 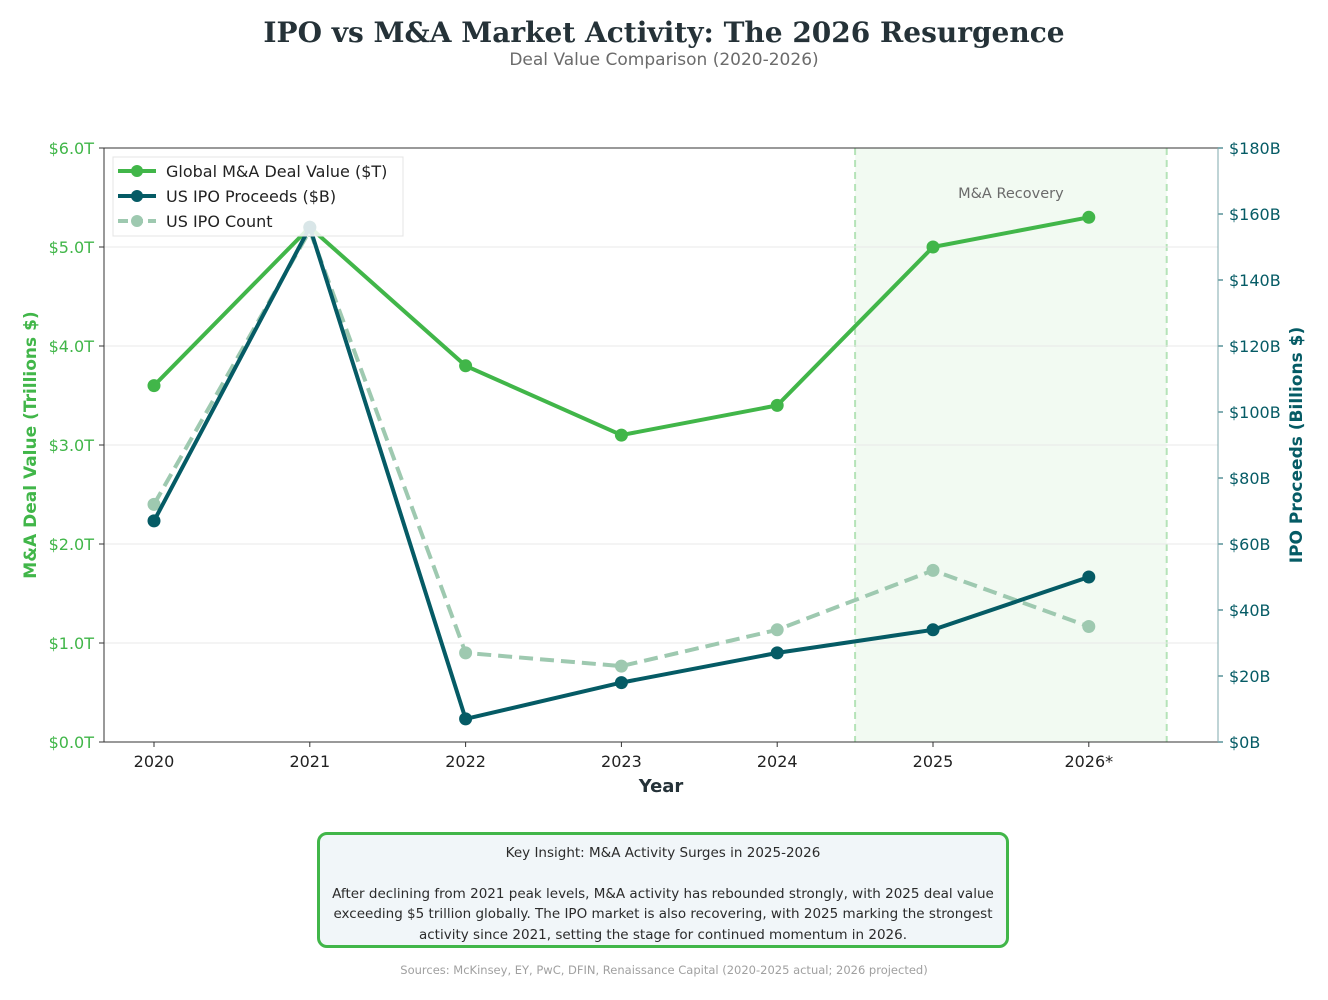 What do you see at coordinates (777, 761) in the screenshot?
I see `x-tick-label: 2024` at bounding box center [777, 761].